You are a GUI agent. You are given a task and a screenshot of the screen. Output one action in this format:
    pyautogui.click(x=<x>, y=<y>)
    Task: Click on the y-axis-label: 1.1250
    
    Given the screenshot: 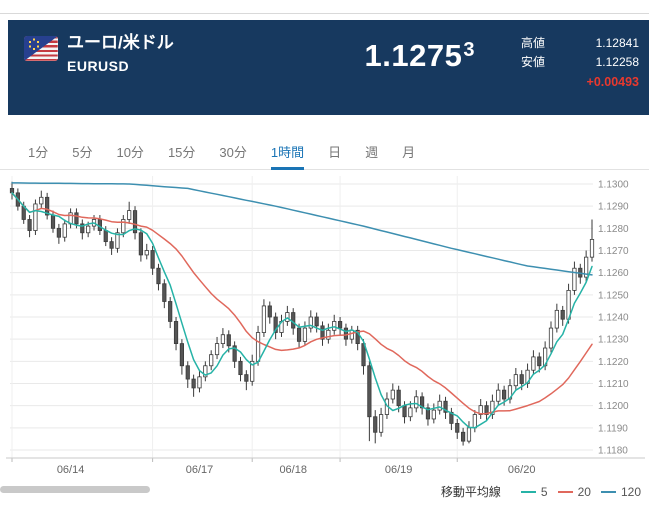 What is the action you would take?
    pyautogui.click(x=613, y=295)
    